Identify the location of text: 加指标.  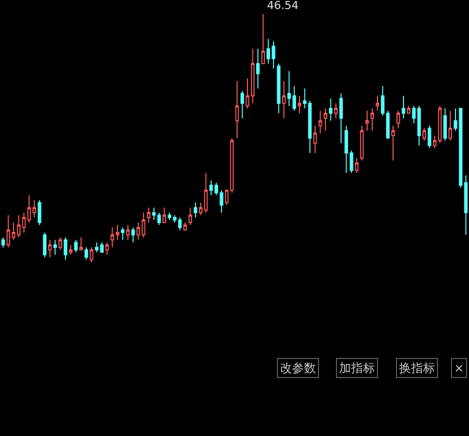
(357, 368).